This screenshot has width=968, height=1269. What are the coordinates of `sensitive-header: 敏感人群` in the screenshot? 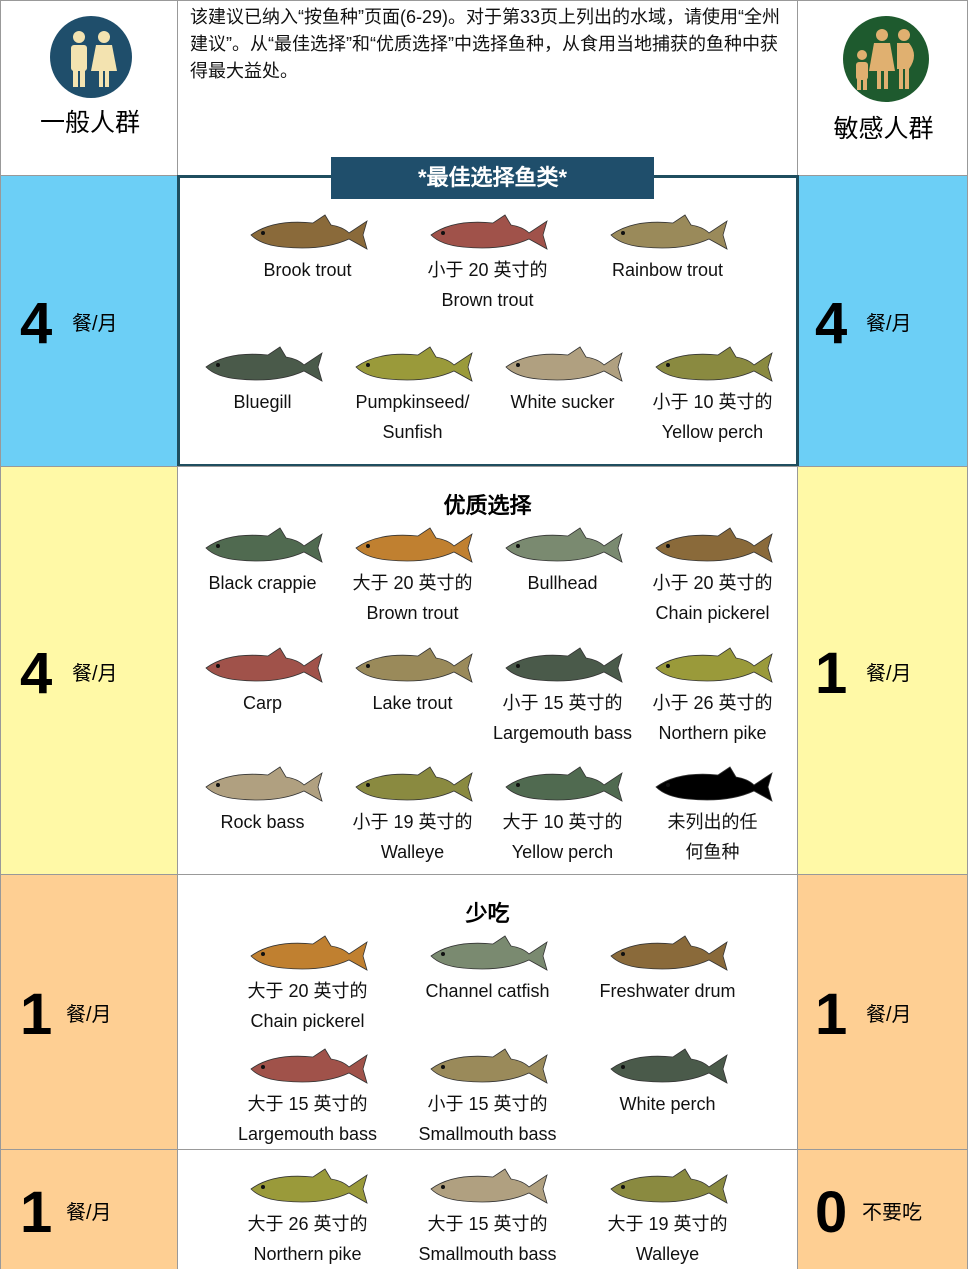 It's located at (882, 88).